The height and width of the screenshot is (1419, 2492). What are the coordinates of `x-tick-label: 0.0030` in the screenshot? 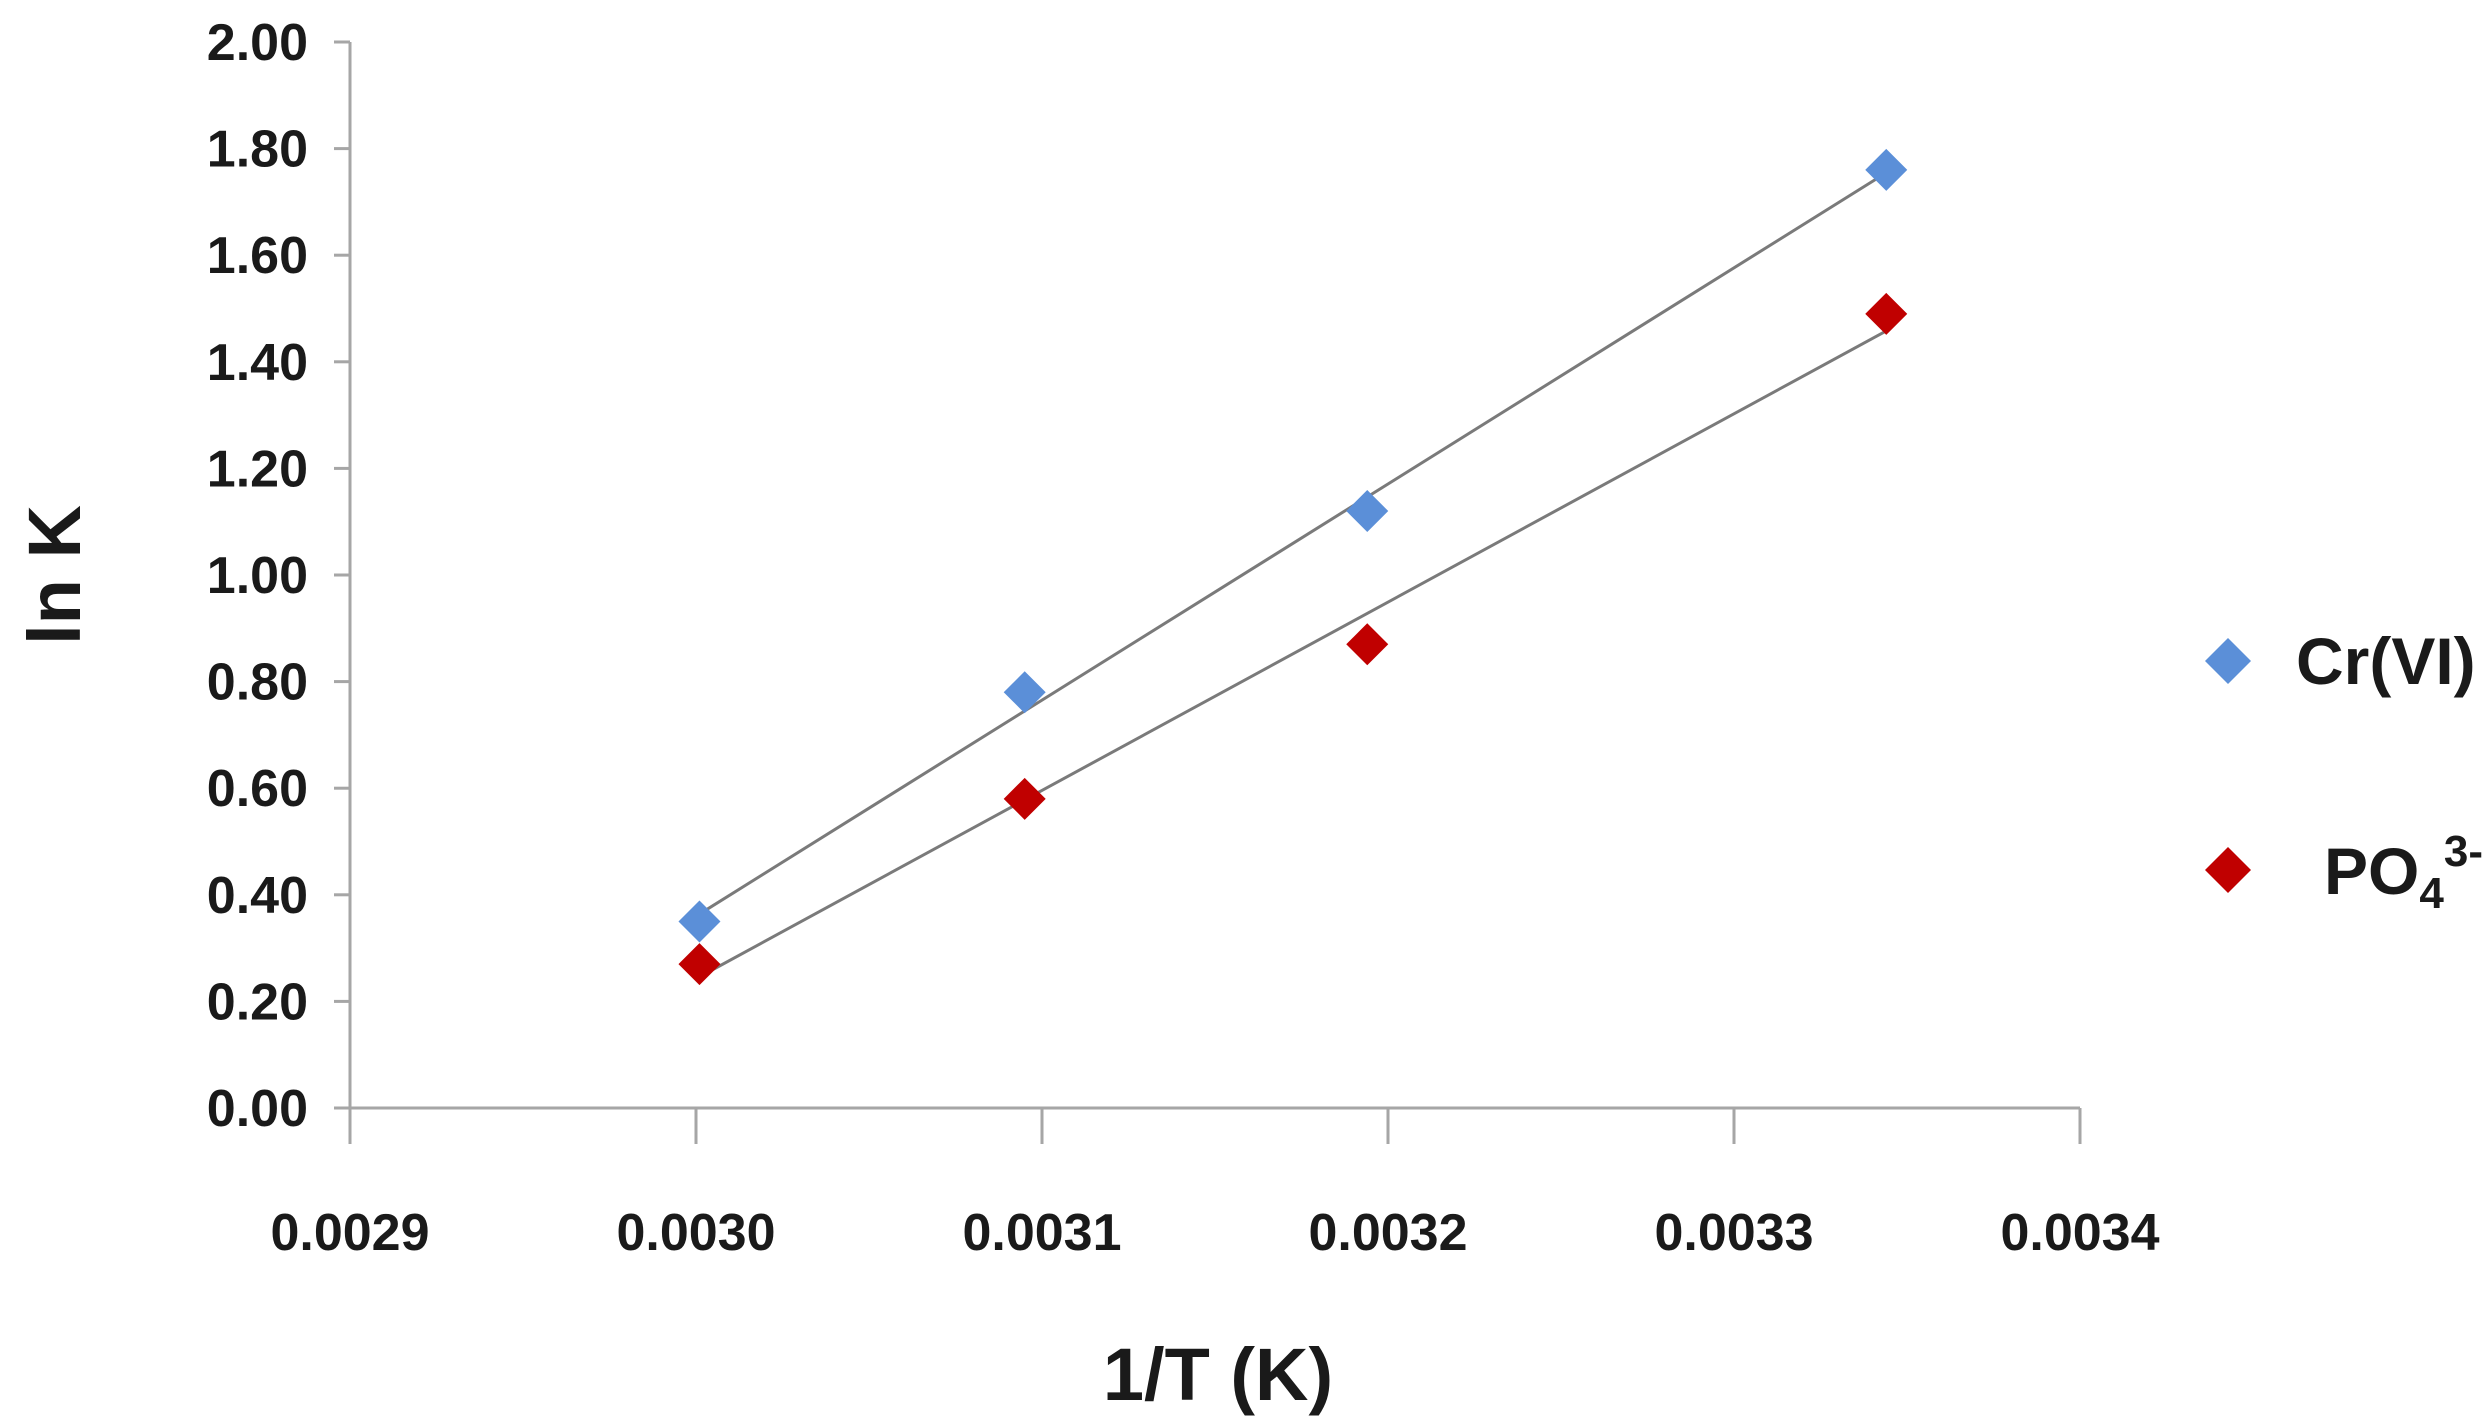 It's located at (695, 1233).